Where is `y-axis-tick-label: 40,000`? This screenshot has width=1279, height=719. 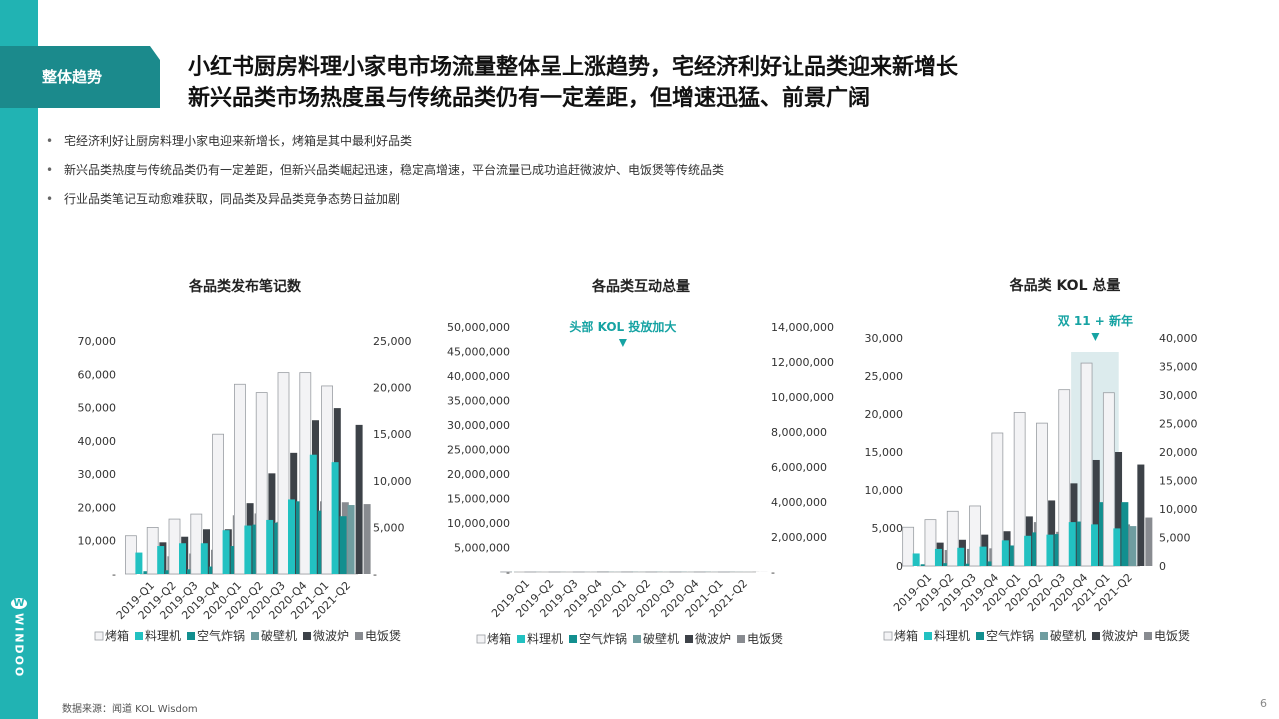 y-axis-tick-label: 40,000 is located at coordinates (97, 441).